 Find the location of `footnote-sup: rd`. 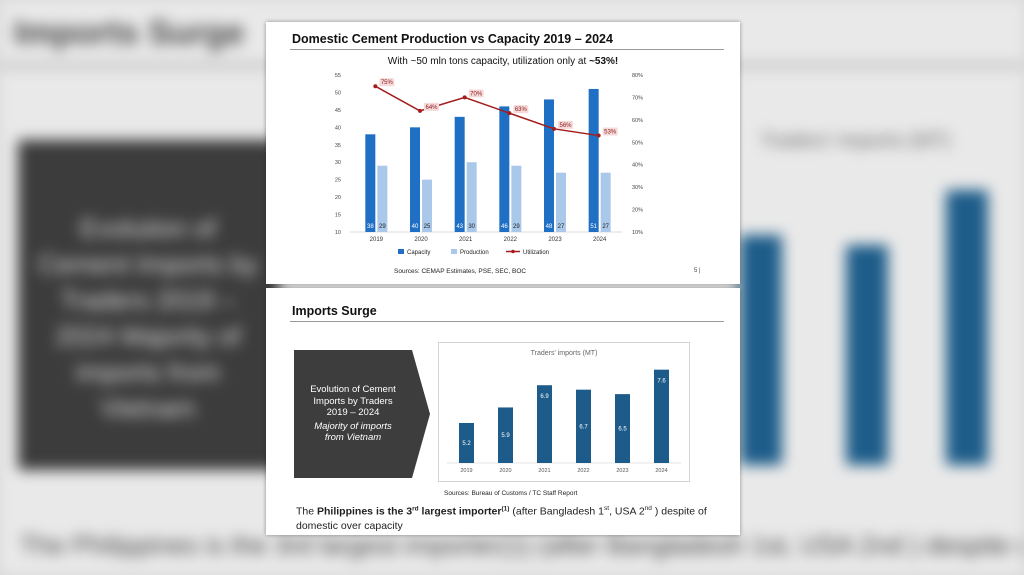

footnote-sup: rd is located at coordinates (415, 508).